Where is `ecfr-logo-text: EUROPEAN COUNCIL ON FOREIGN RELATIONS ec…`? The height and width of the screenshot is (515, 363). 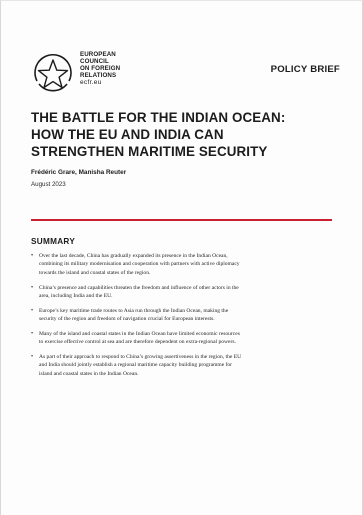
ecfr-logo-text: EUROPEAN COUNCIL ON FOREIGN RELATIONS ec… is located at coordinates (100, 68).